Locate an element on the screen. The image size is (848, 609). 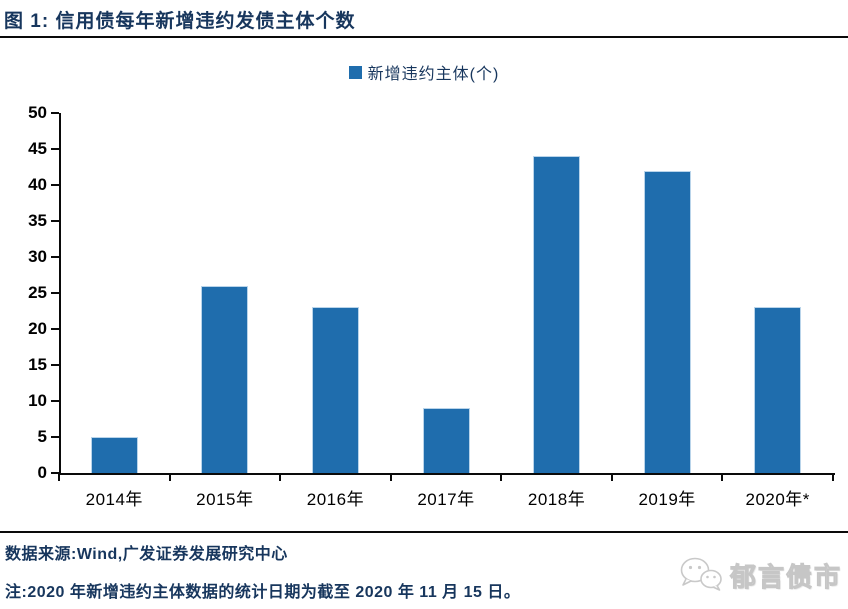
data-source: 数据来源:Wind,广发证券发展研究中心 is located at coordinates (146, 554).